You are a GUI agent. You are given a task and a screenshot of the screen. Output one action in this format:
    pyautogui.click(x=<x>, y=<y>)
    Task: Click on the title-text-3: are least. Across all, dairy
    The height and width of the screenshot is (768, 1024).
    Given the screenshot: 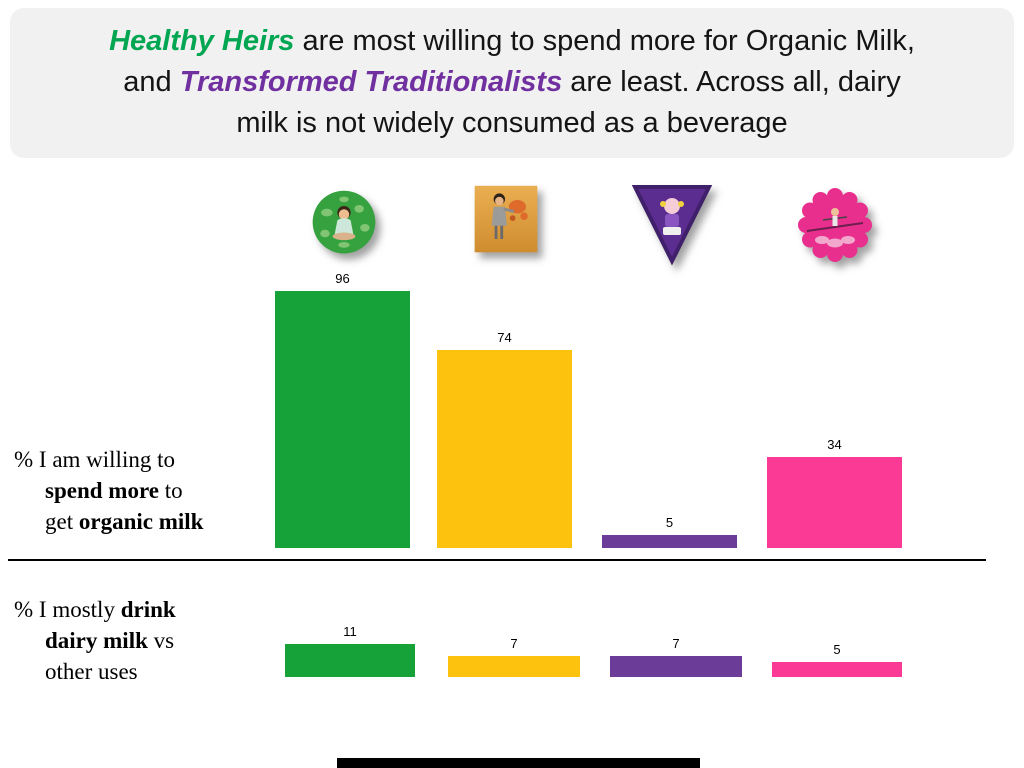 What is the action you would take?
    pyautogui.click(x=731, y=82)
    